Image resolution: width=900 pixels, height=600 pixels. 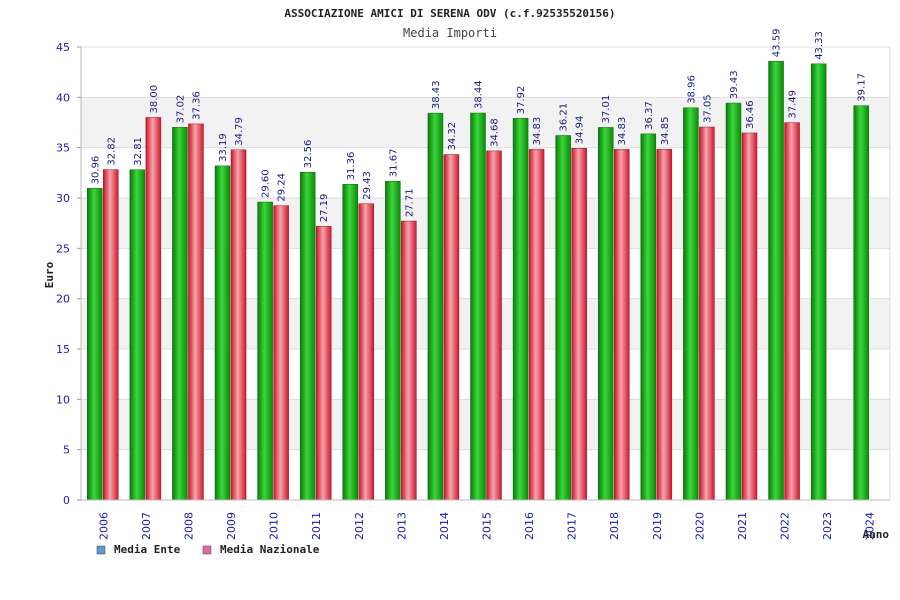 I want to click on data-label: 29.24, so click(x=282, y=187).